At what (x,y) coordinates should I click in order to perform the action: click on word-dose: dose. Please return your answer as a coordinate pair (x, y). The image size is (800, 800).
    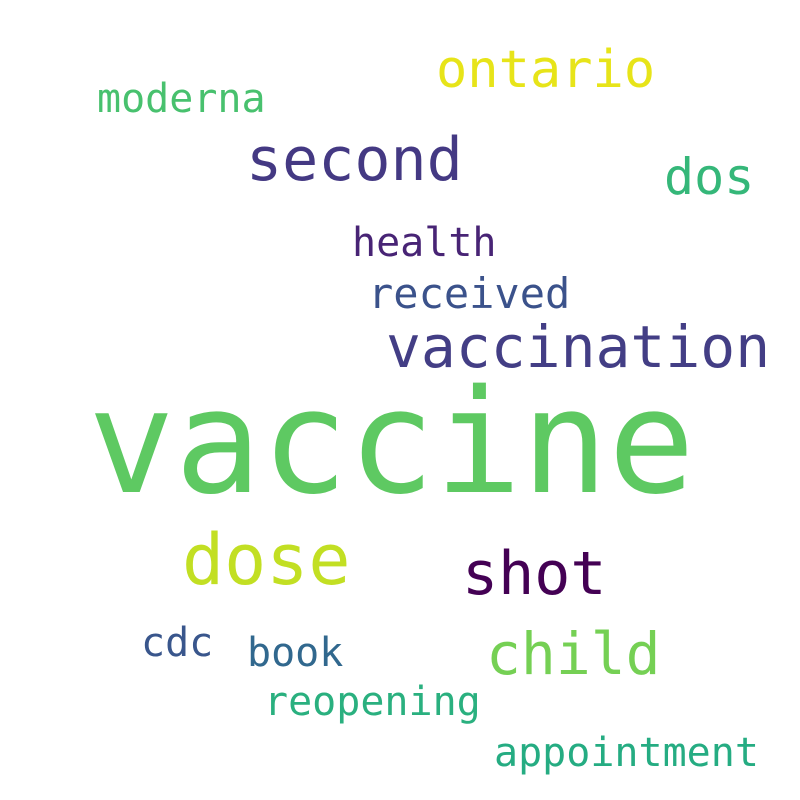
    Looking at the image, I should click on (266, 560).